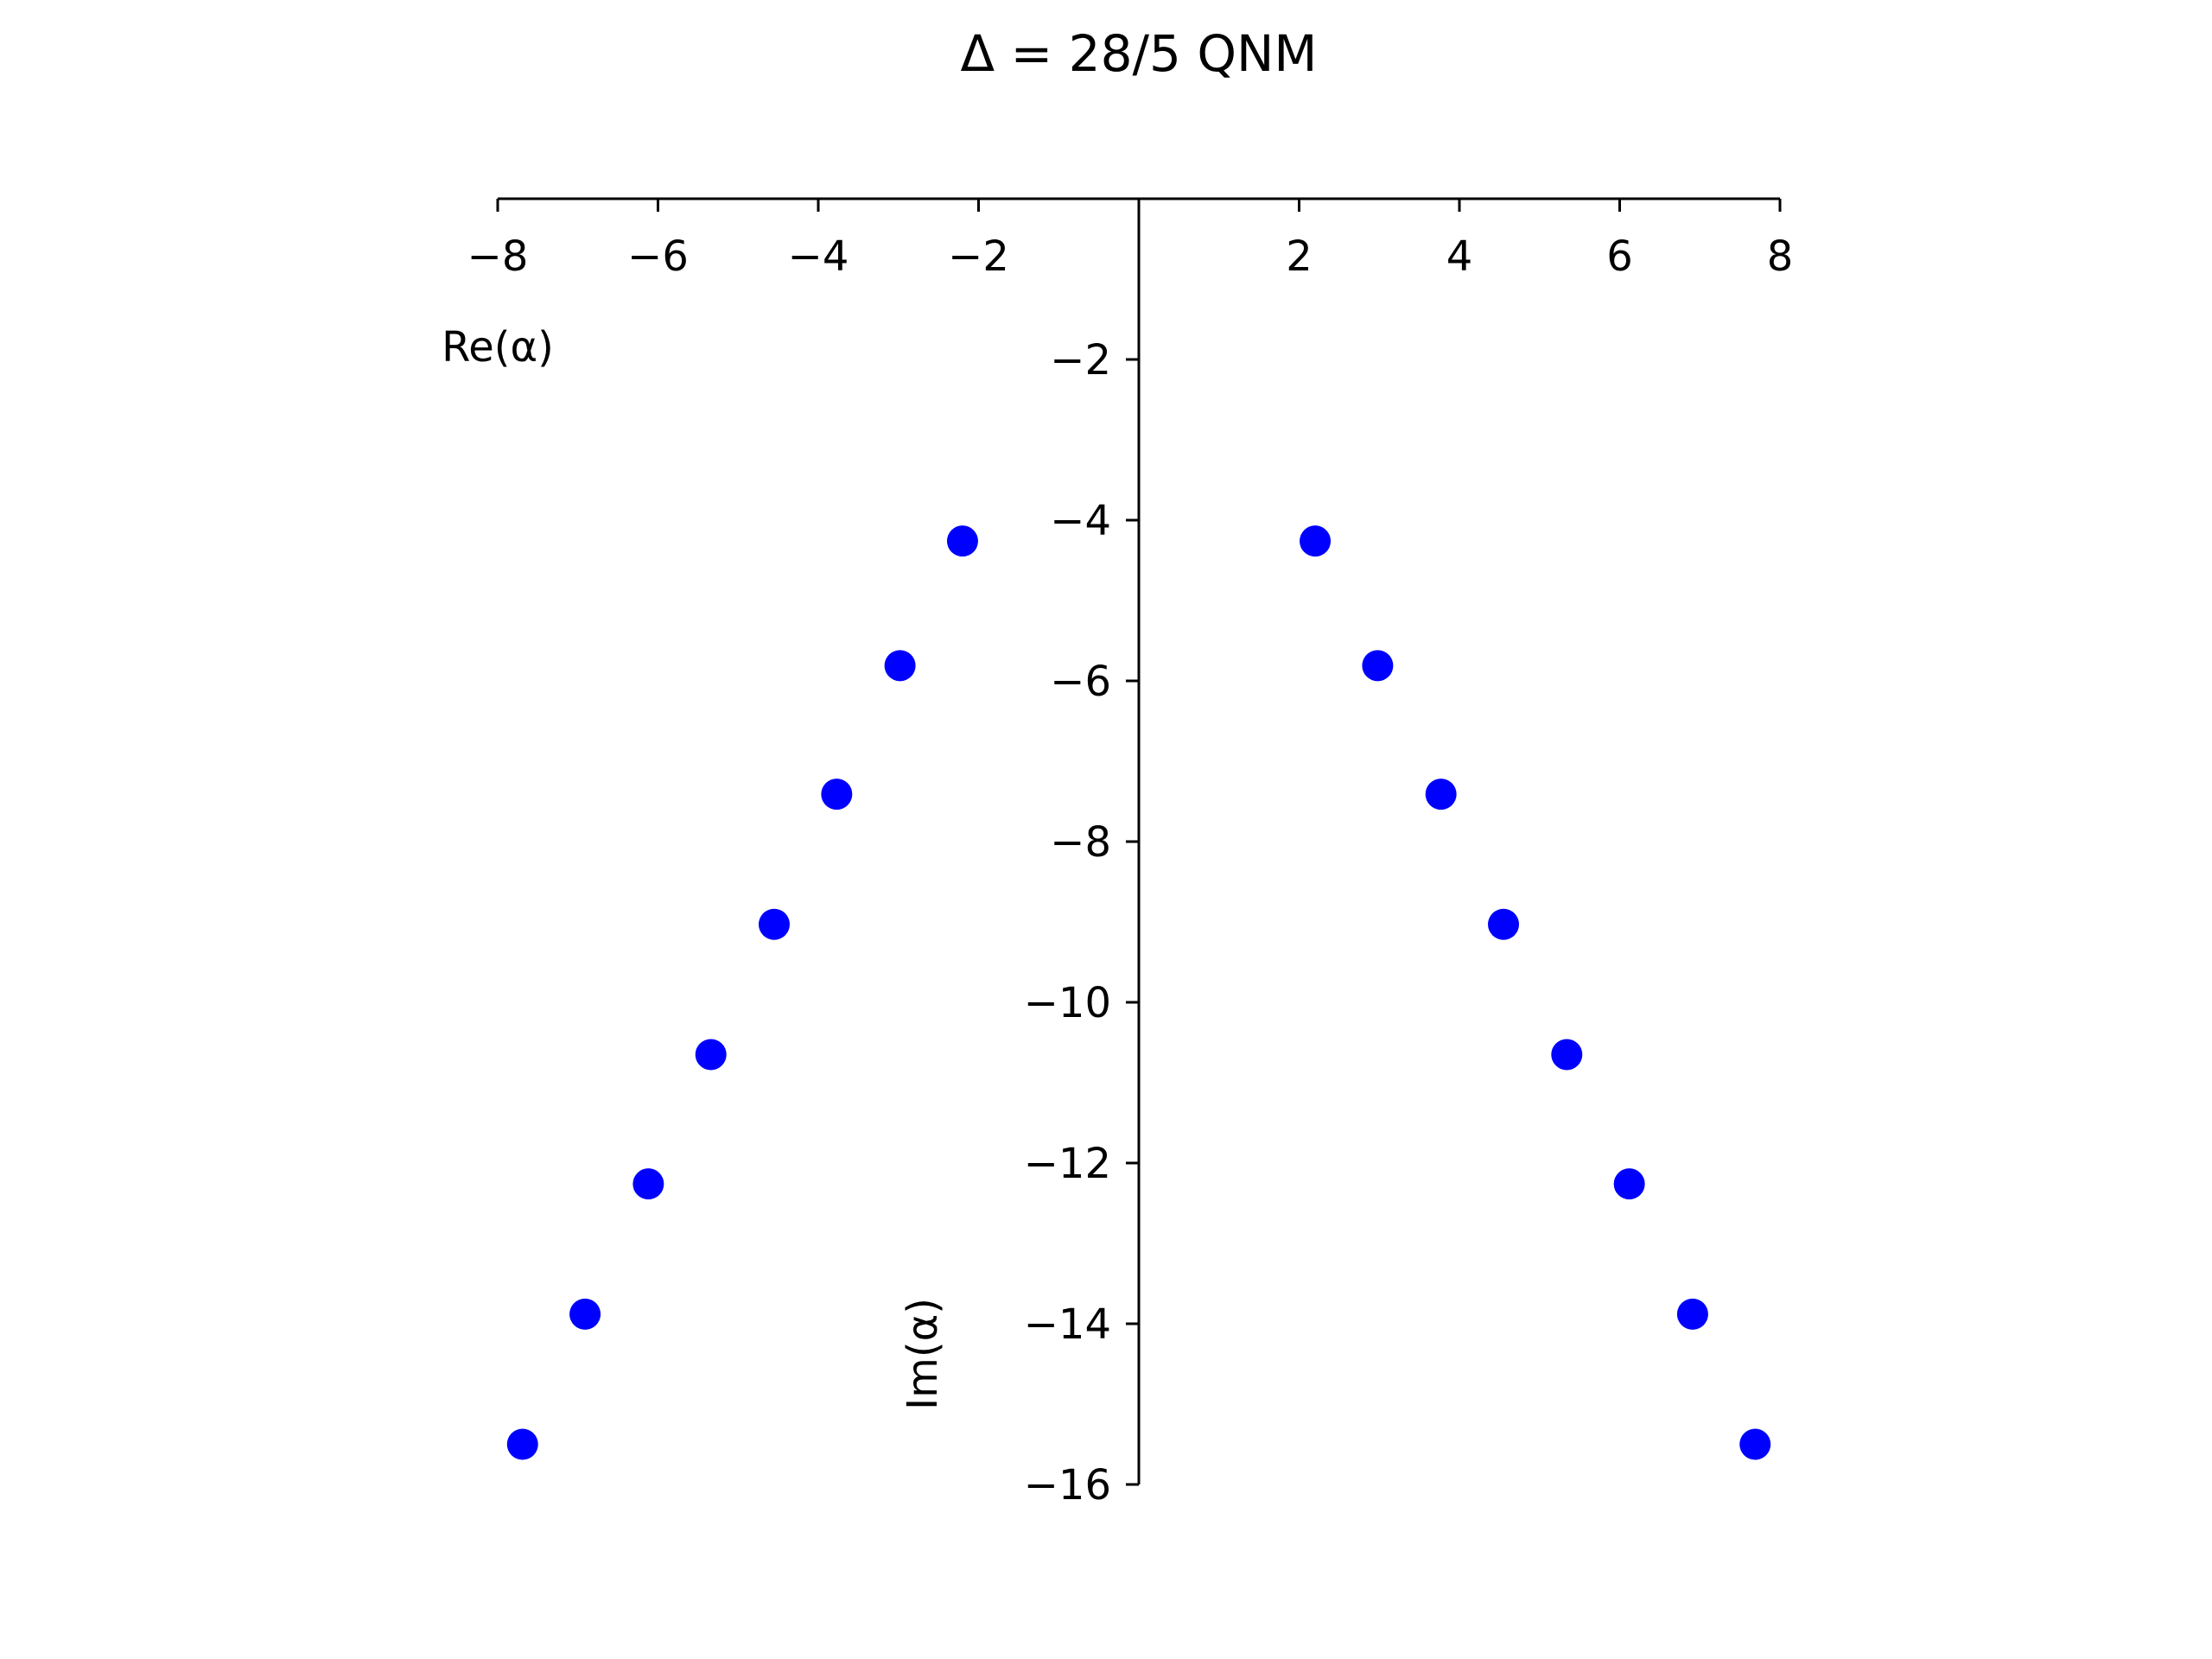  What do you see at coordinates (1067, 1164) in the screenshot?
I see `y-tick-label: −12` at bounding box center [1067, 1164].